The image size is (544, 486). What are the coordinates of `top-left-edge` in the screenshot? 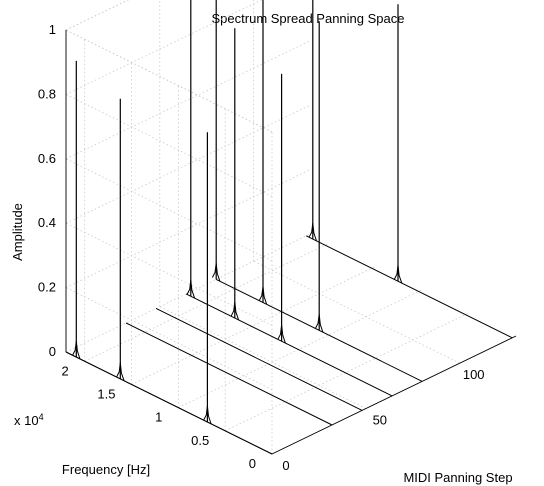 It's located at (169, 81).